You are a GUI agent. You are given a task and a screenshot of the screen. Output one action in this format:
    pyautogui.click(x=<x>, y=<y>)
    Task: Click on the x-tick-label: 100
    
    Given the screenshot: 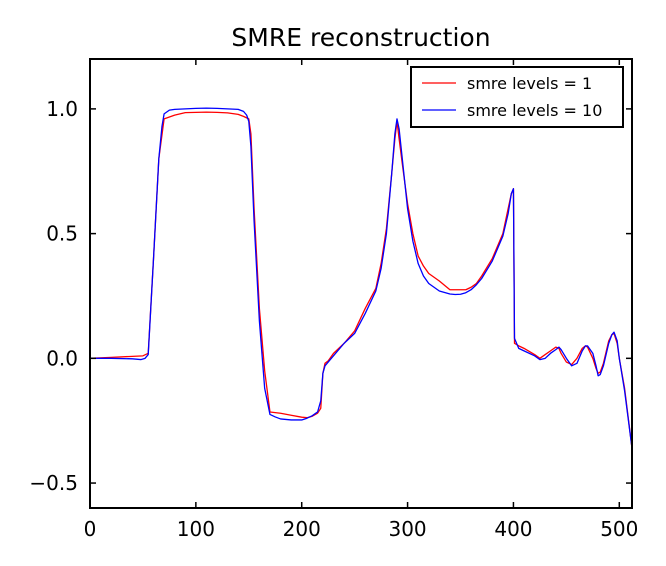 What is the action you would take?
    pyautogui.click(x=196, y=529)
    